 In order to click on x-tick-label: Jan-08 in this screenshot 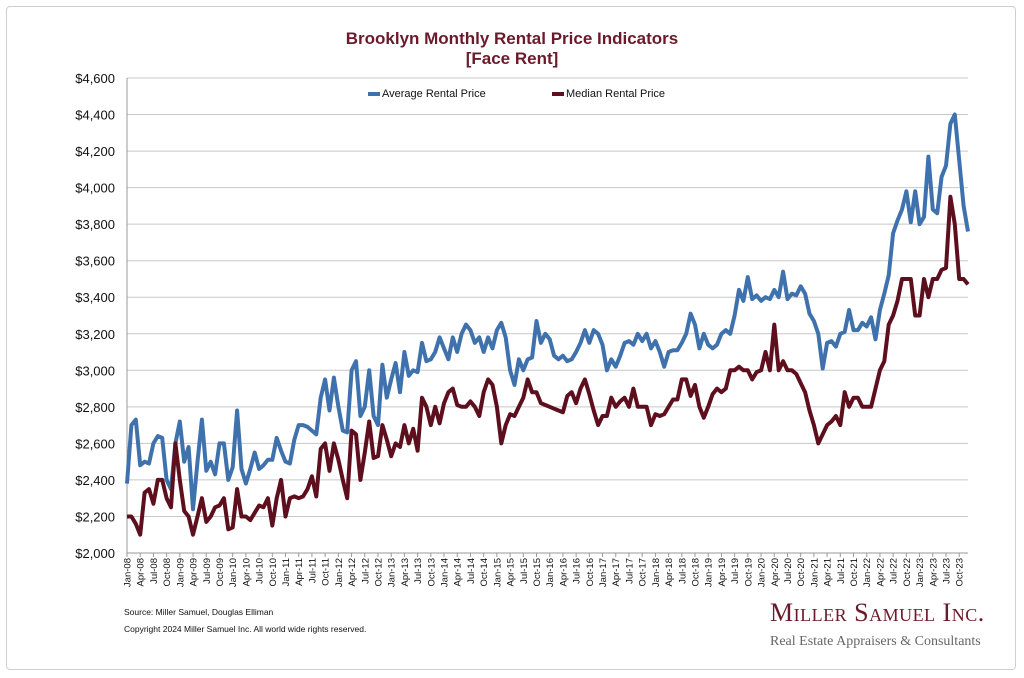, I will do `click(128, 572)`.